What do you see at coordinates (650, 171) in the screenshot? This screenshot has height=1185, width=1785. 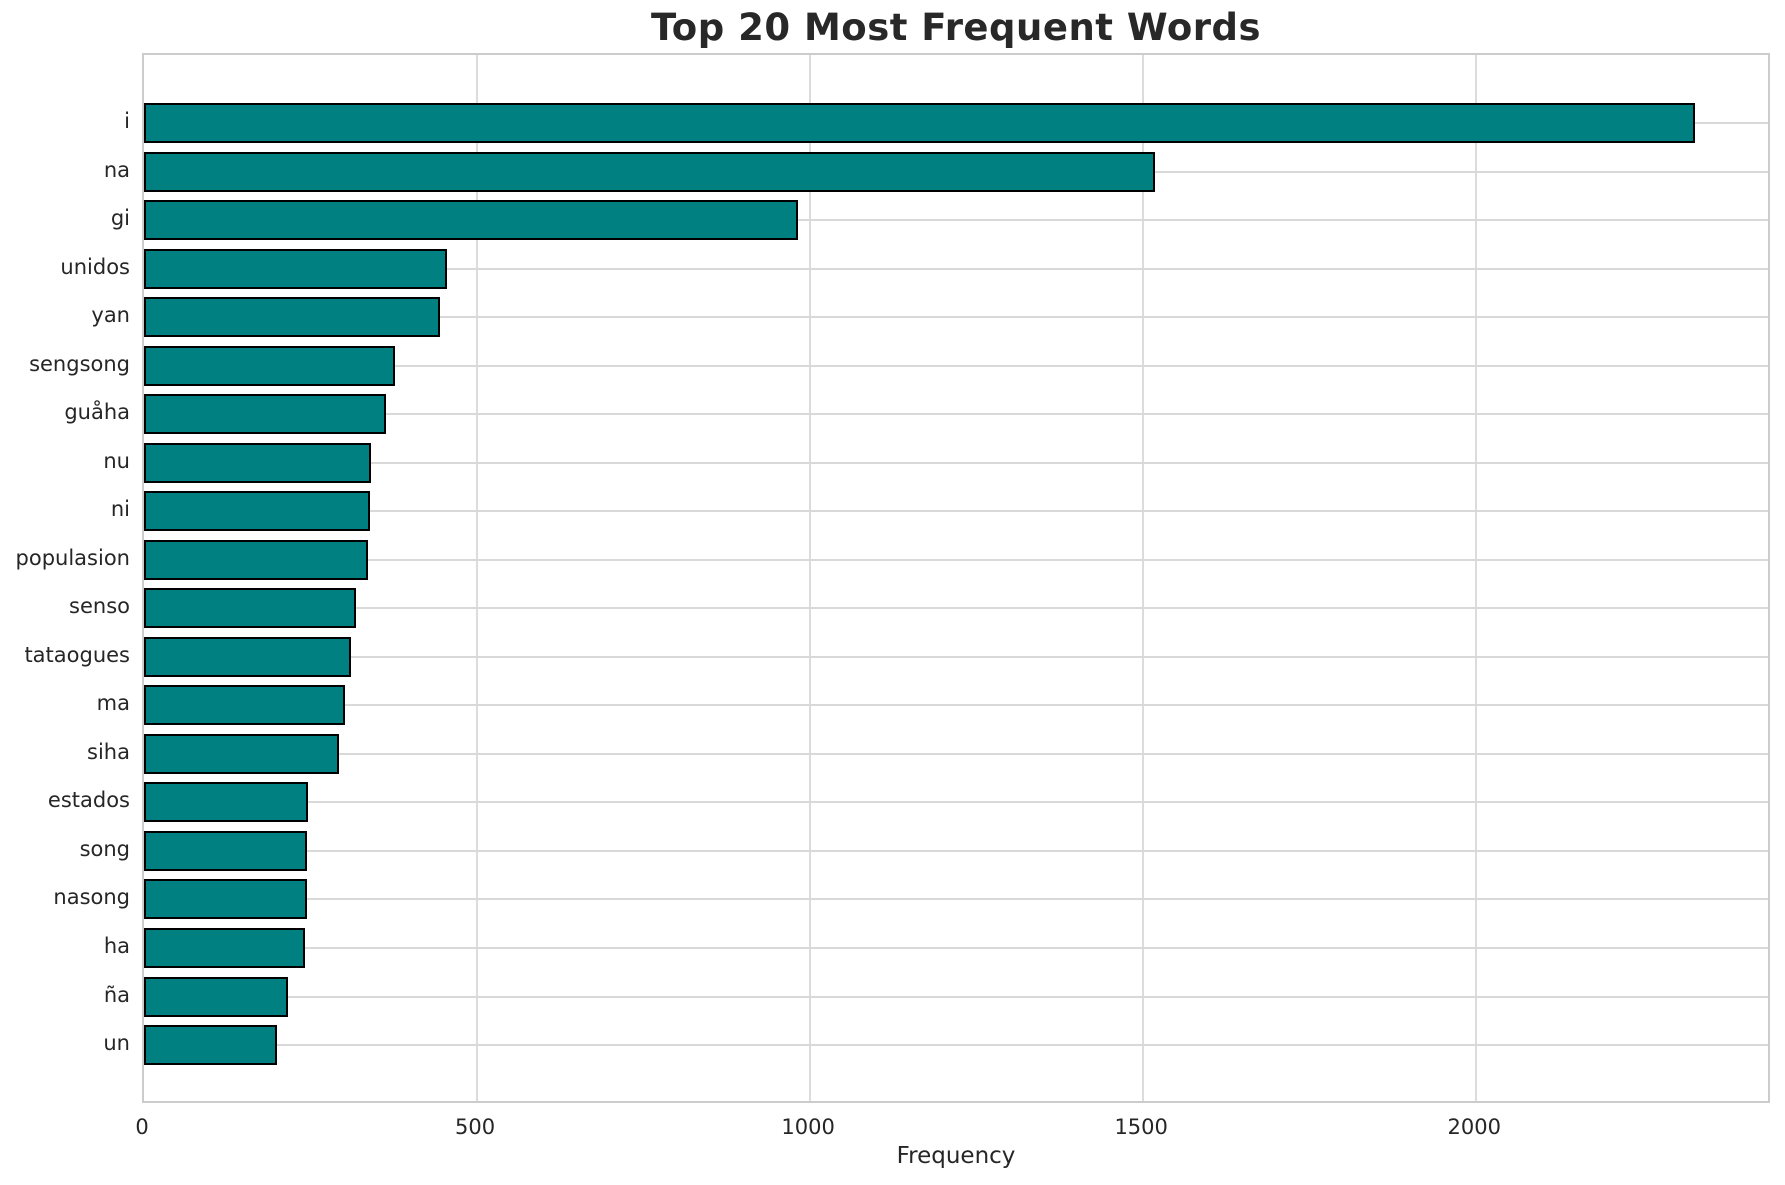 I see `bar-na` at bounding box center [650, 171].